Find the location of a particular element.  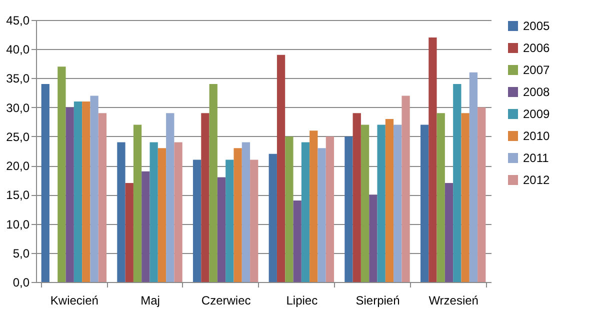

legend-label: 2005 is located at coordinates (536, 26).